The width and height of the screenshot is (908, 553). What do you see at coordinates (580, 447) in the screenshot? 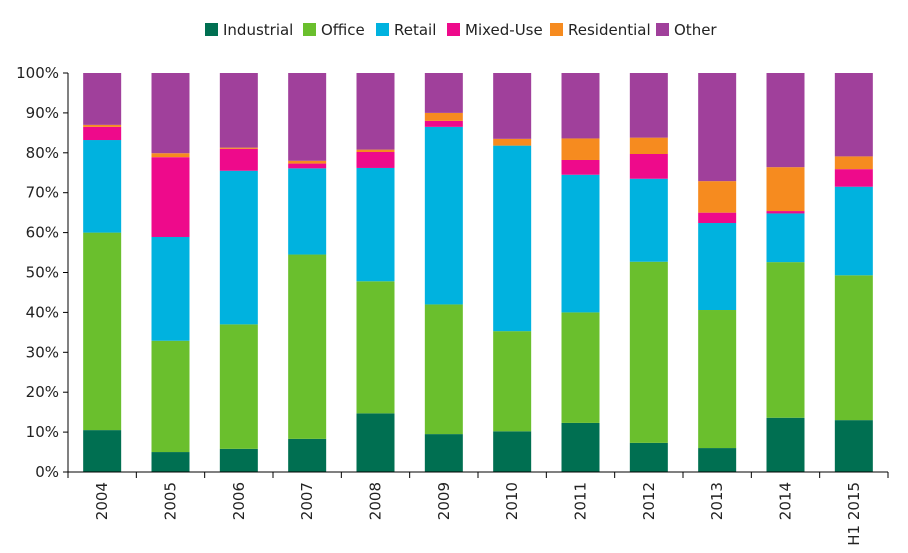
I see `bar-segment-industrial-2011` at bounding box center [580, 447].